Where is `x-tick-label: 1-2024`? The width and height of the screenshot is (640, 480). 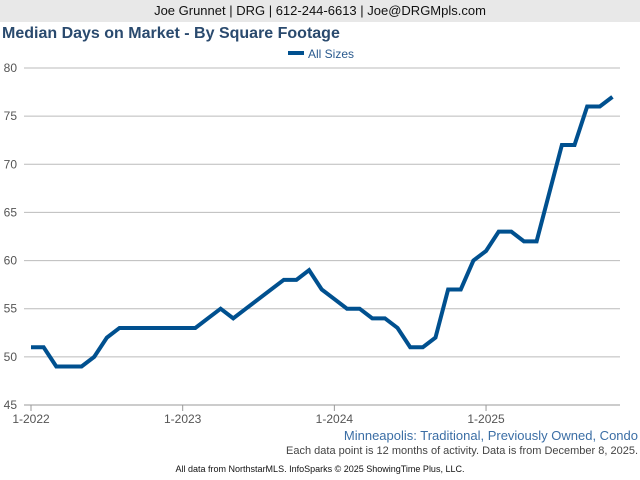 x-tick-label: 1-2024 is located at coordinates (335, 419).